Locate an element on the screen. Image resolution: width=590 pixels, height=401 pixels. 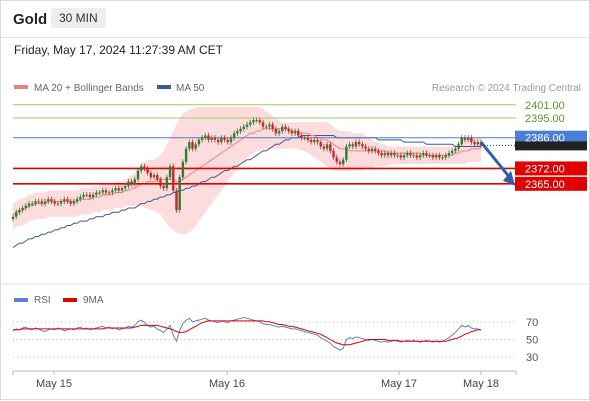
time-tick-label-0: May 15 is located at coordinates (54, 384).